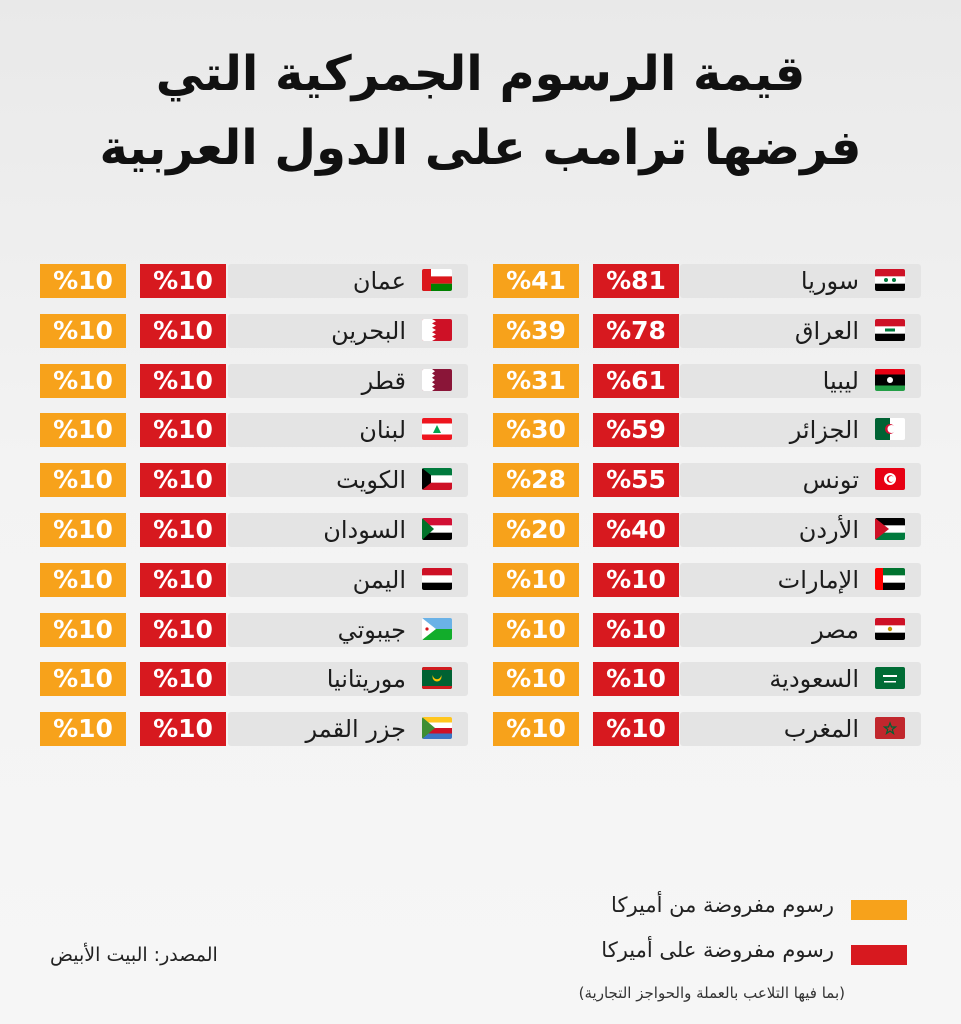 This screenshot has height=1024, width=961. Describe the element at coordinates (437, 330) in the screenshot. I see `bahrain-flag` at that location.